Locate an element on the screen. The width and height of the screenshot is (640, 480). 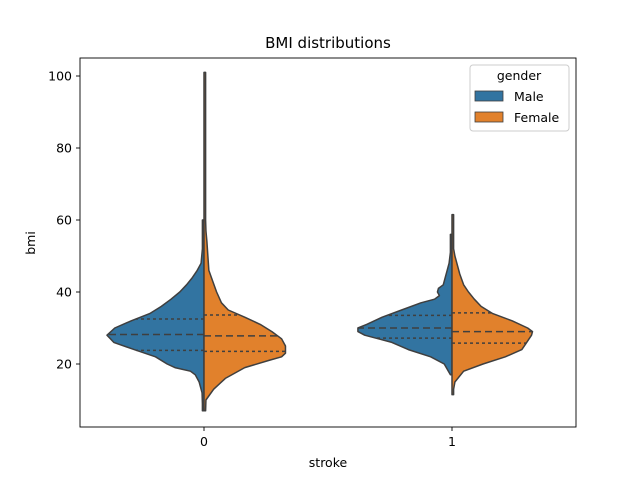
x-axis-label: stroke is located at coordinates (328, 462).